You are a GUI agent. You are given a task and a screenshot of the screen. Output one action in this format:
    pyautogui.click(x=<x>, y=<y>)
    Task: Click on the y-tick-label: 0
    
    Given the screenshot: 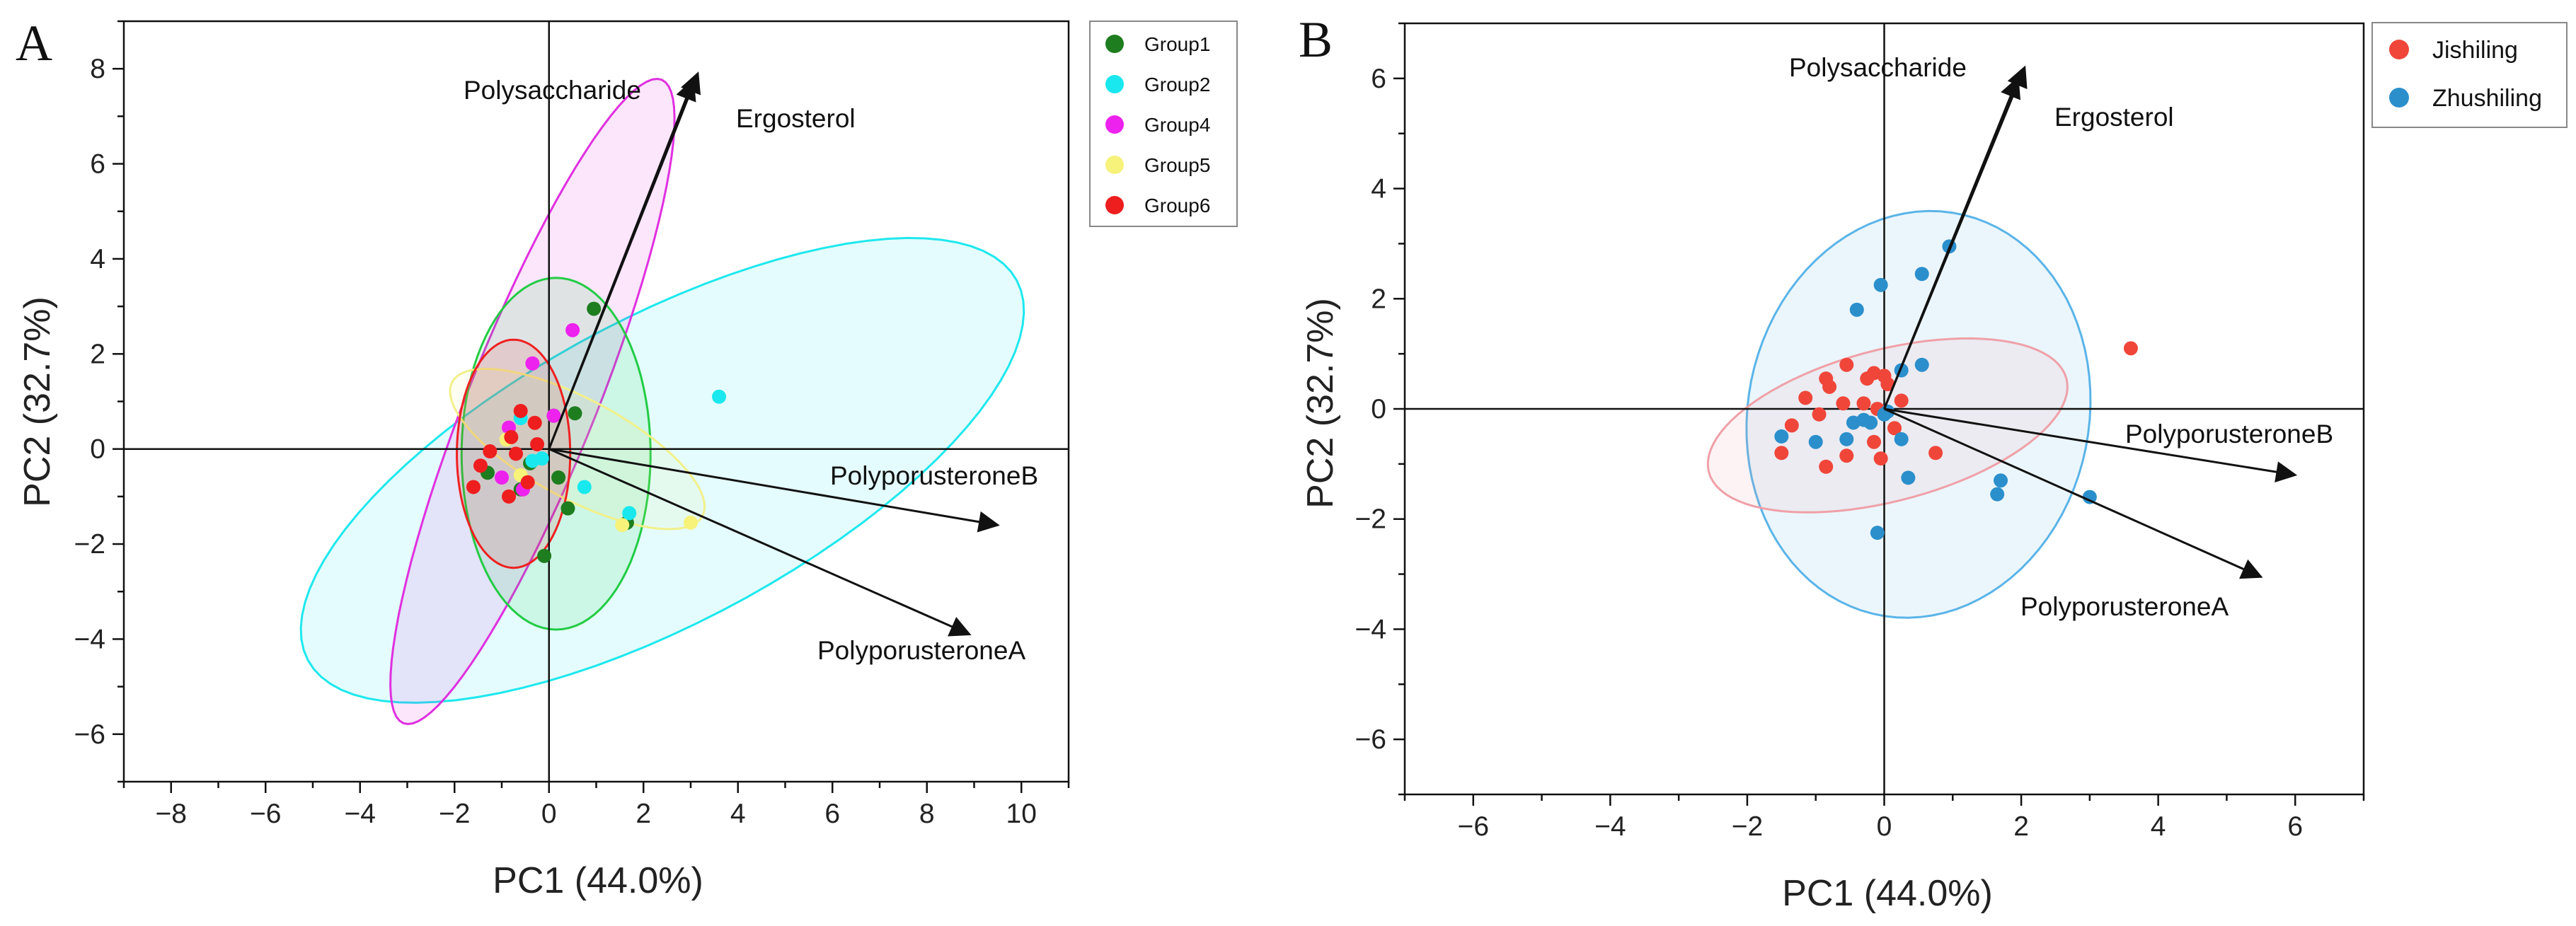 What is the action you would take?
    pyautogui.click(x=1378, y=409)
    